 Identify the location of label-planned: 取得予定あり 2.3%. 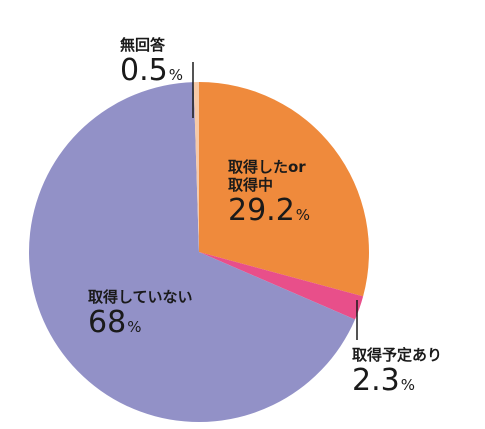
(397, 372).